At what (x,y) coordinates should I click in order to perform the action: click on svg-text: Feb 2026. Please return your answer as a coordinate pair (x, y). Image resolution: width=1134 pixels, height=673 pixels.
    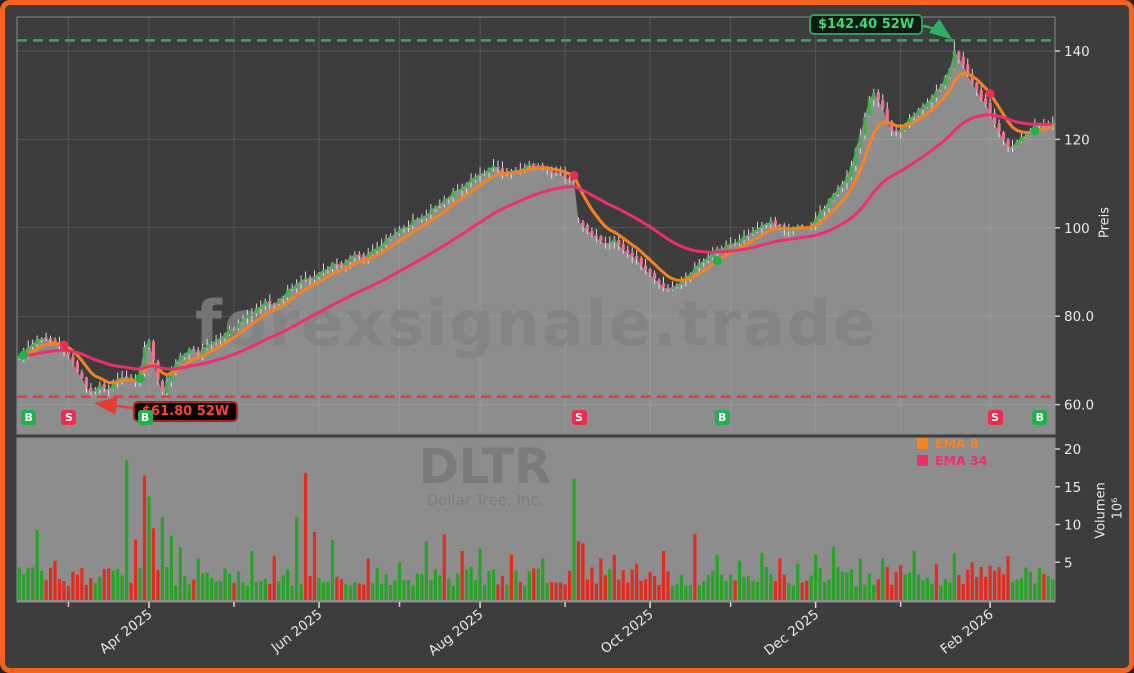
    Looking at the image, I should click on (966, 632).